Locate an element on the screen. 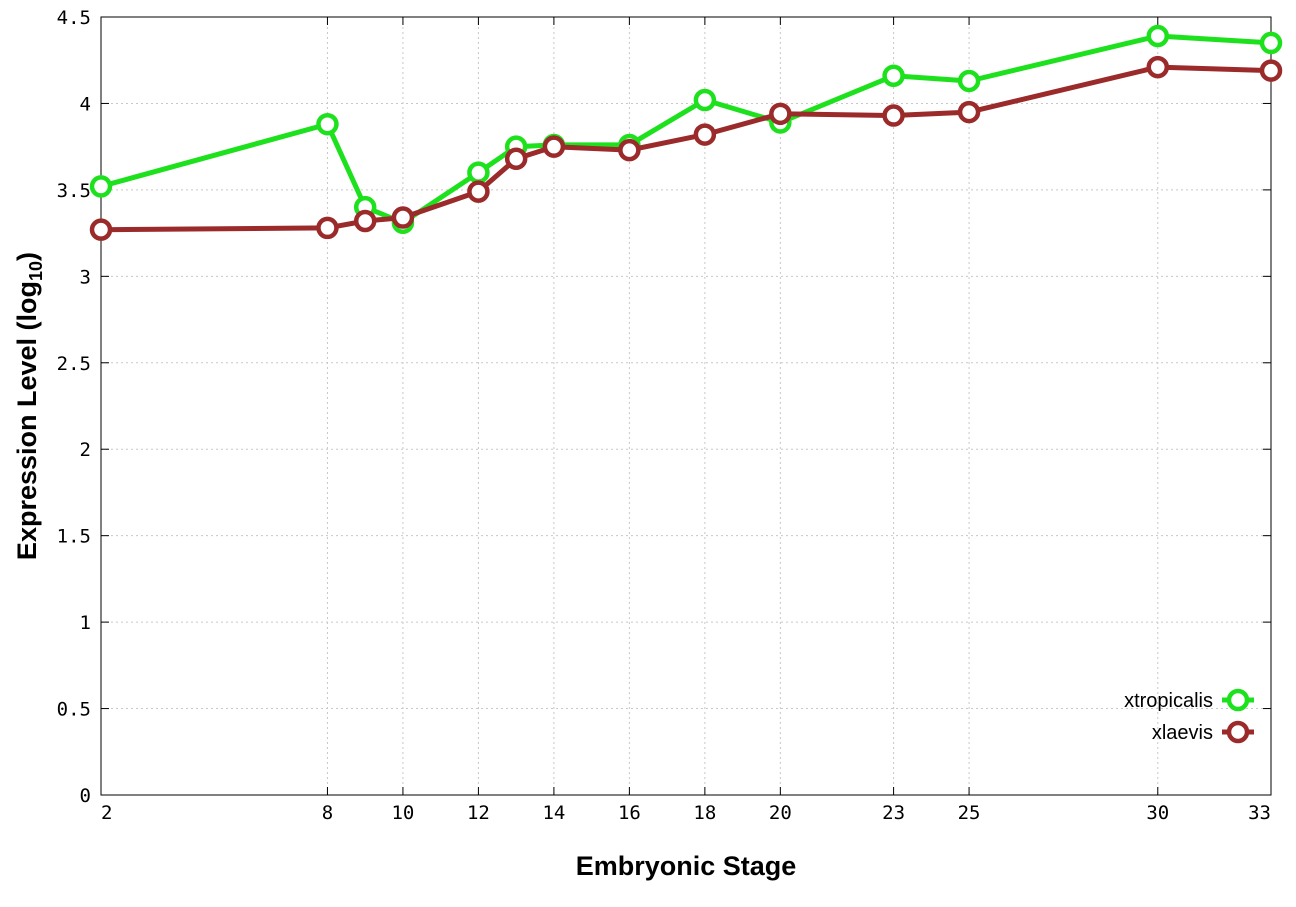  y-tick-label: 0 is located at coordinates (85, 796).